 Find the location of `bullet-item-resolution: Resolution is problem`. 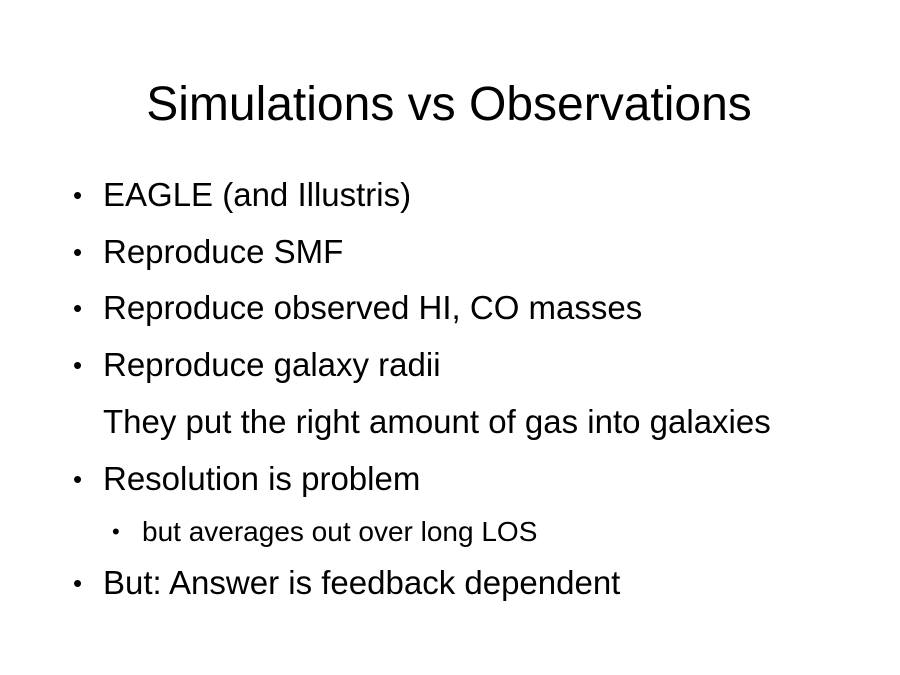

bullet-item-resolution: Resolution is problem is located at coordinates (262, 478).